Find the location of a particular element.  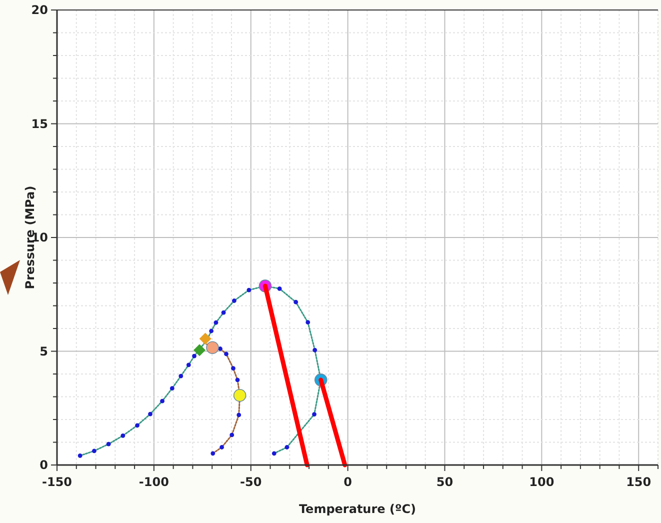

x-tick-label: 0 is located at coordinates (348, 482).